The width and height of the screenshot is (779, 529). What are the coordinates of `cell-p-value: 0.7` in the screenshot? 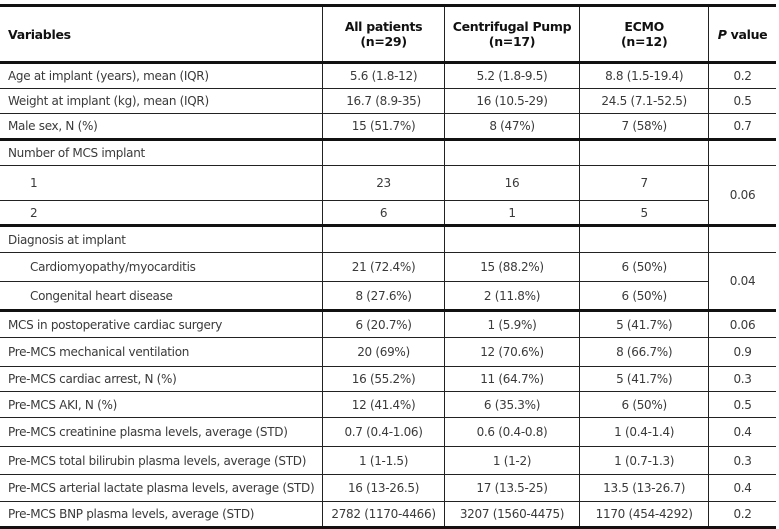 It's located at (742, 127).